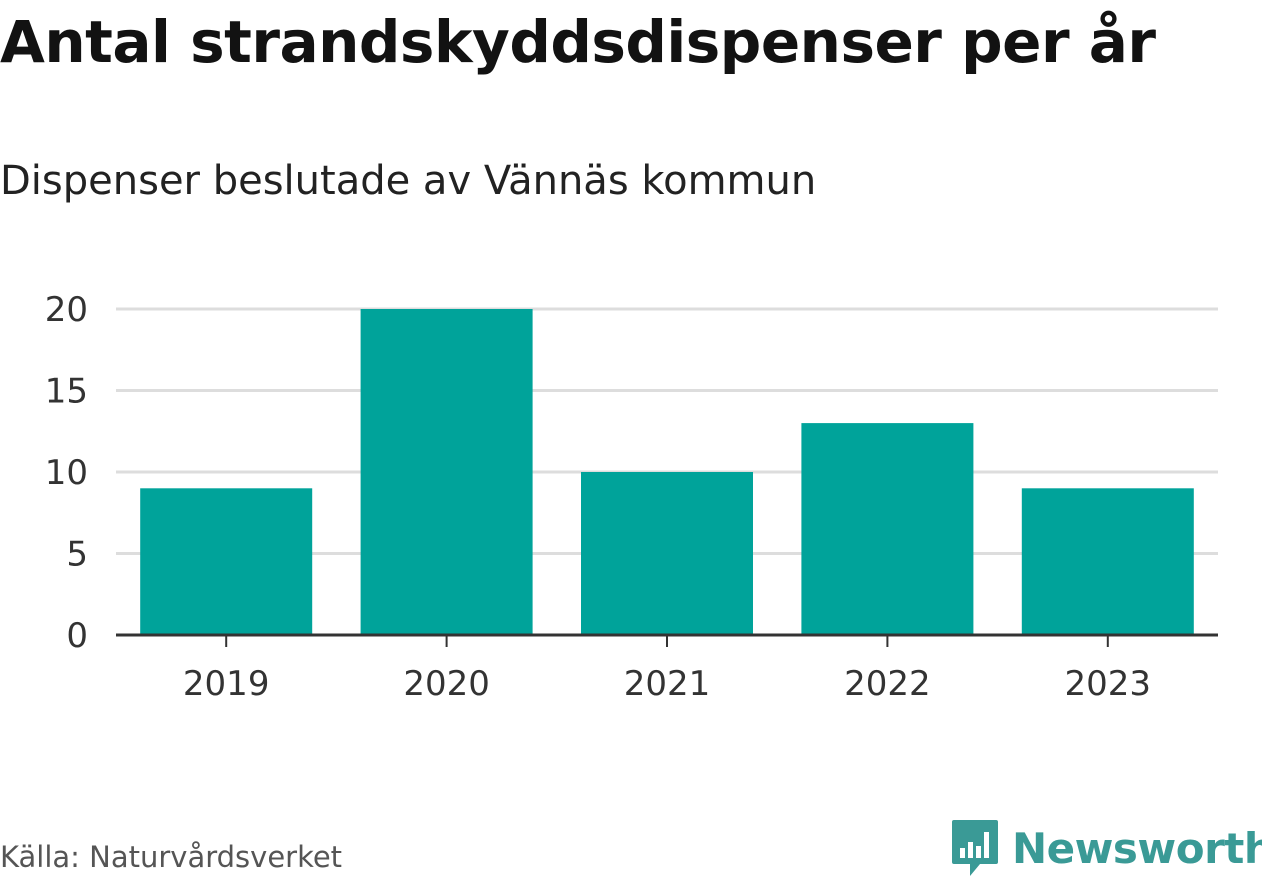 Image resolution: width=1262 pixels, height=879 pixels. I want to click on x-tick-label: 2021, so click(667, 684).